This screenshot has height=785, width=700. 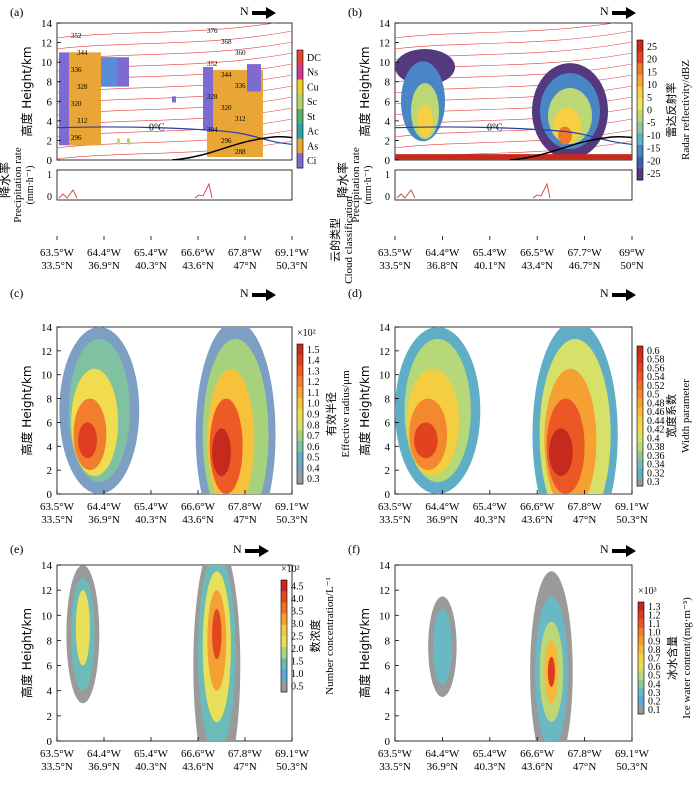 I want to click on colorbar-label-cn: 宽度系数, so click(x=671, y=416).